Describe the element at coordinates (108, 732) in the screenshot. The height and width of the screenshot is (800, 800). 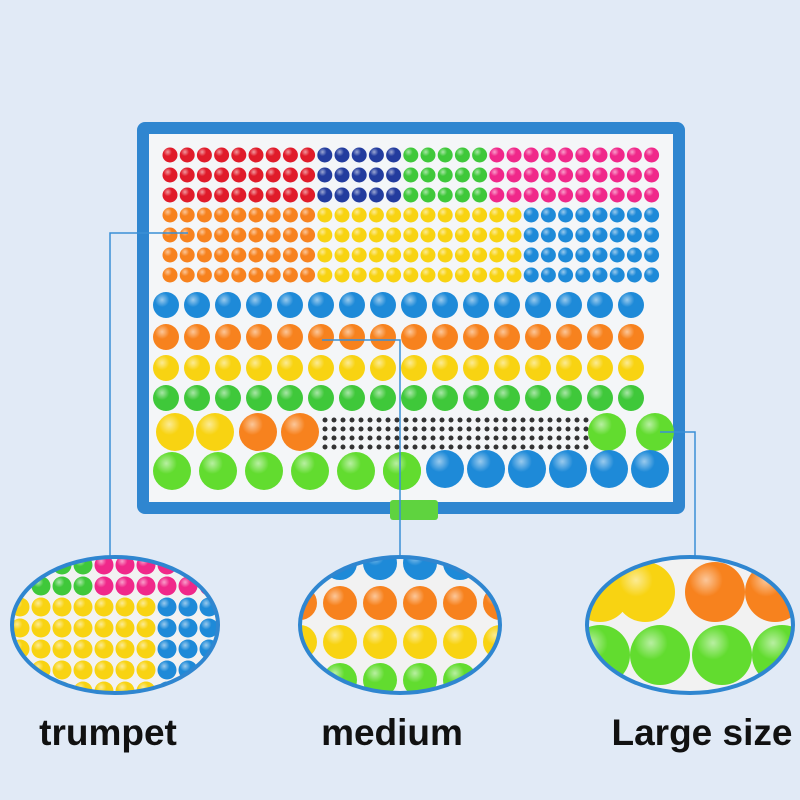
I see `label: trumpet` at that location.